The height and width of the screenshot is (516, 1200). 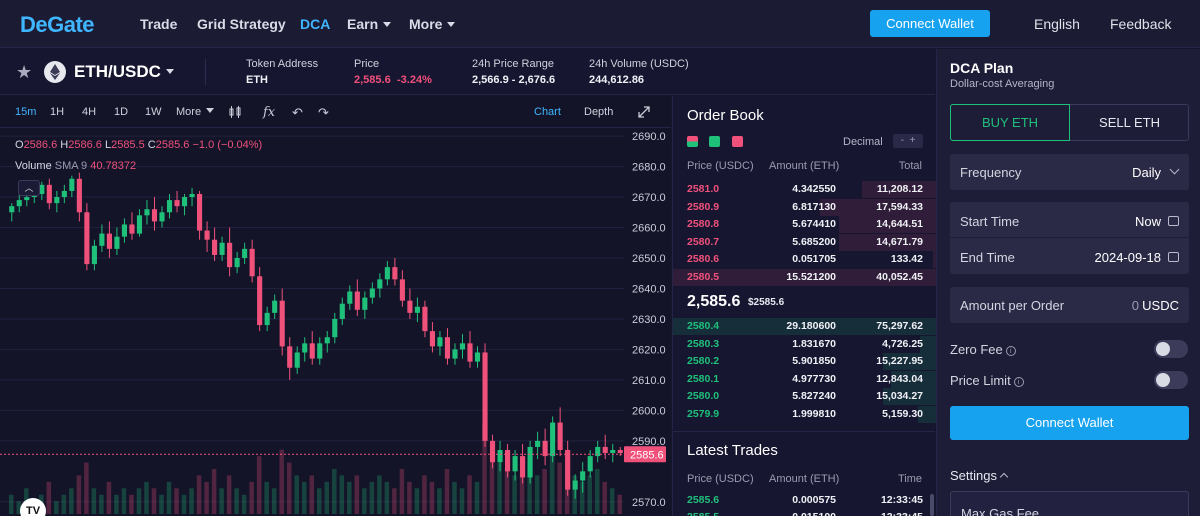 I want to click on nav-trade: Trade, so click(x=159, y=24).